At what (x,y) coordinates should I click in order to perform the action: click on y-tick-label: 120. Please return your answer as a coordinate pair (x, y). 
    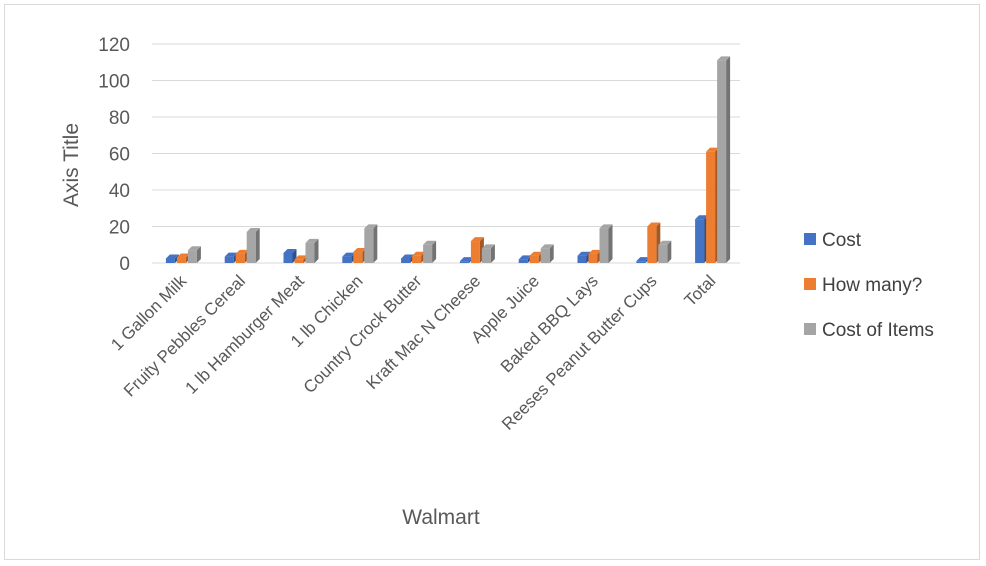
    Looking at the image, I should click on (114, 45).